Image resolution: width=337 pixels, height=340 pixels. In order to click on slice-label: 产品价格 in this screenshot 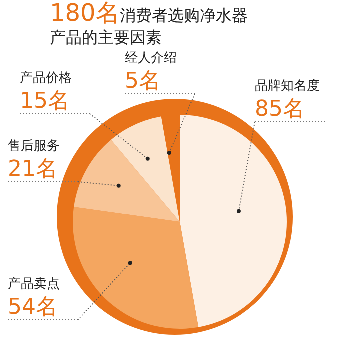, I will do `click(46, 78)`.